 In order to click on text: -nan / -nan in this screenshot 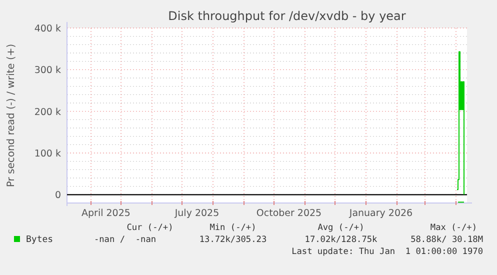, I will do `click(125, 240)`.